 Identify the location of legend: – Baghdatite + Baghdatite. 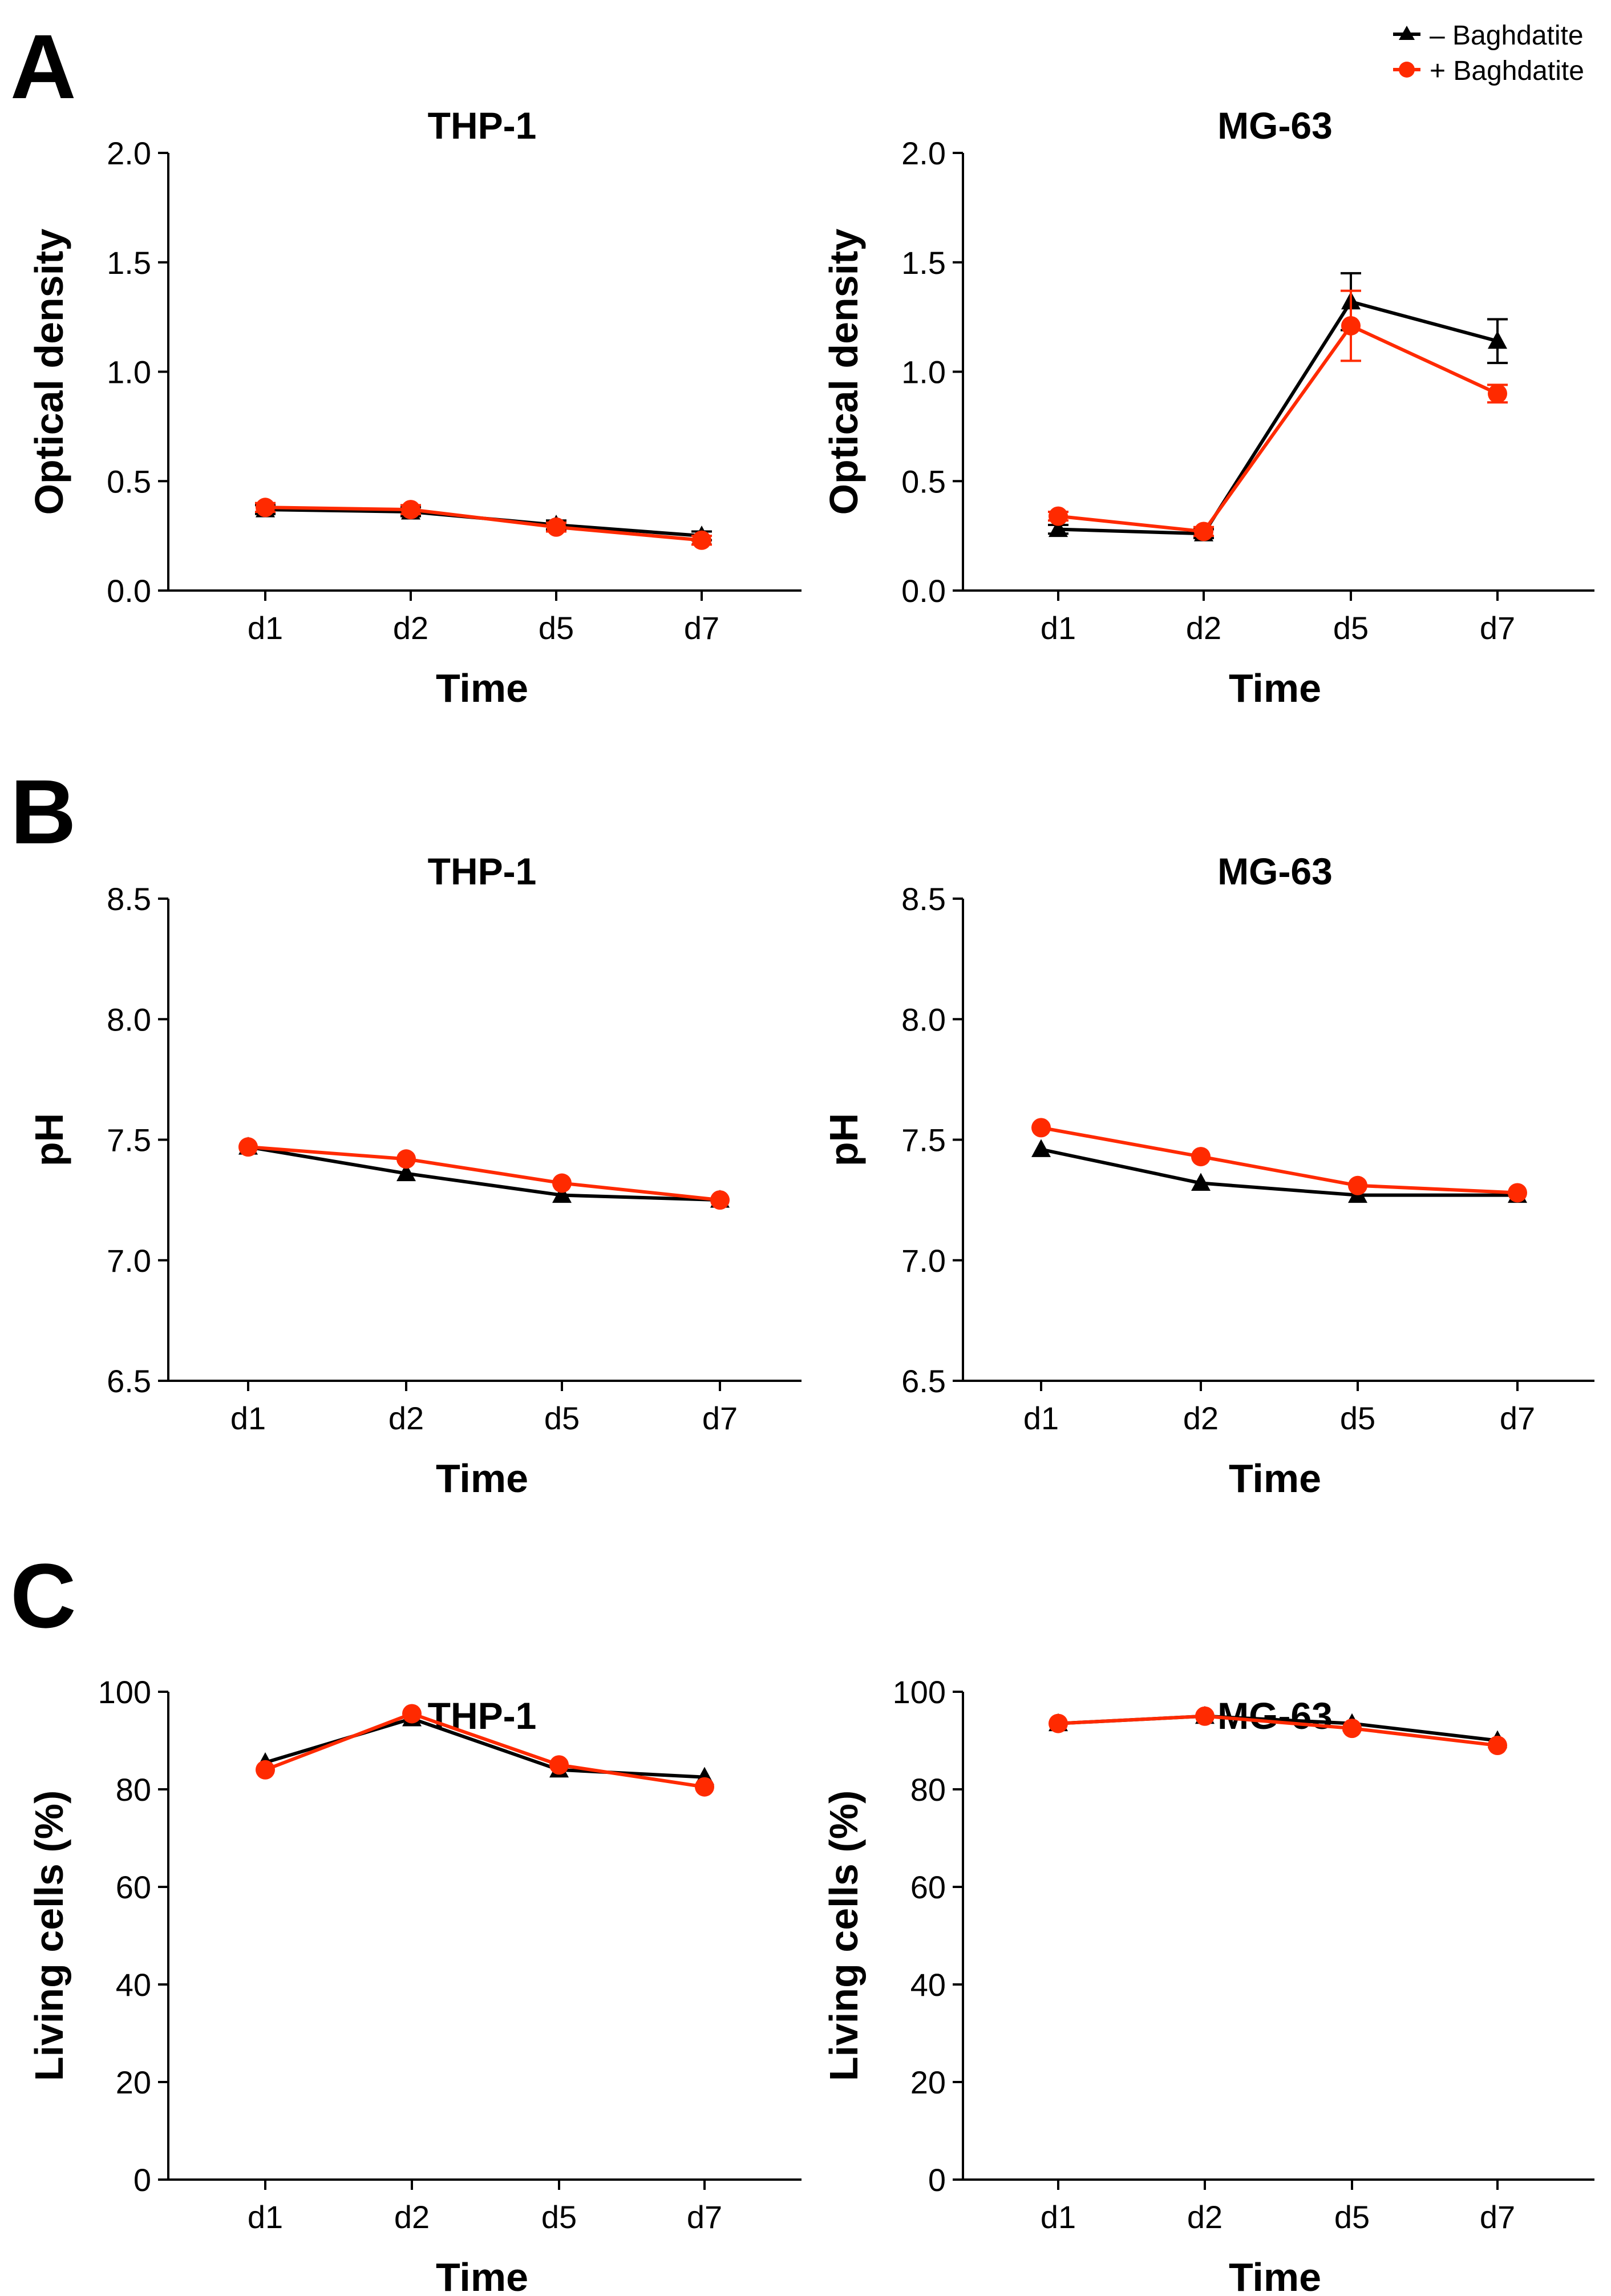
(1488, 53).